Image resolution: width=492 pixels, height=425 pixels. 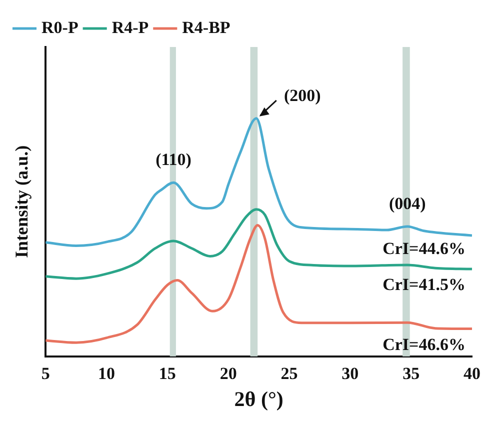 What do you see at coordinates (289, 373) in the screenshot?
I see `x-tick-label: 25` at bounding box center [289, 373].